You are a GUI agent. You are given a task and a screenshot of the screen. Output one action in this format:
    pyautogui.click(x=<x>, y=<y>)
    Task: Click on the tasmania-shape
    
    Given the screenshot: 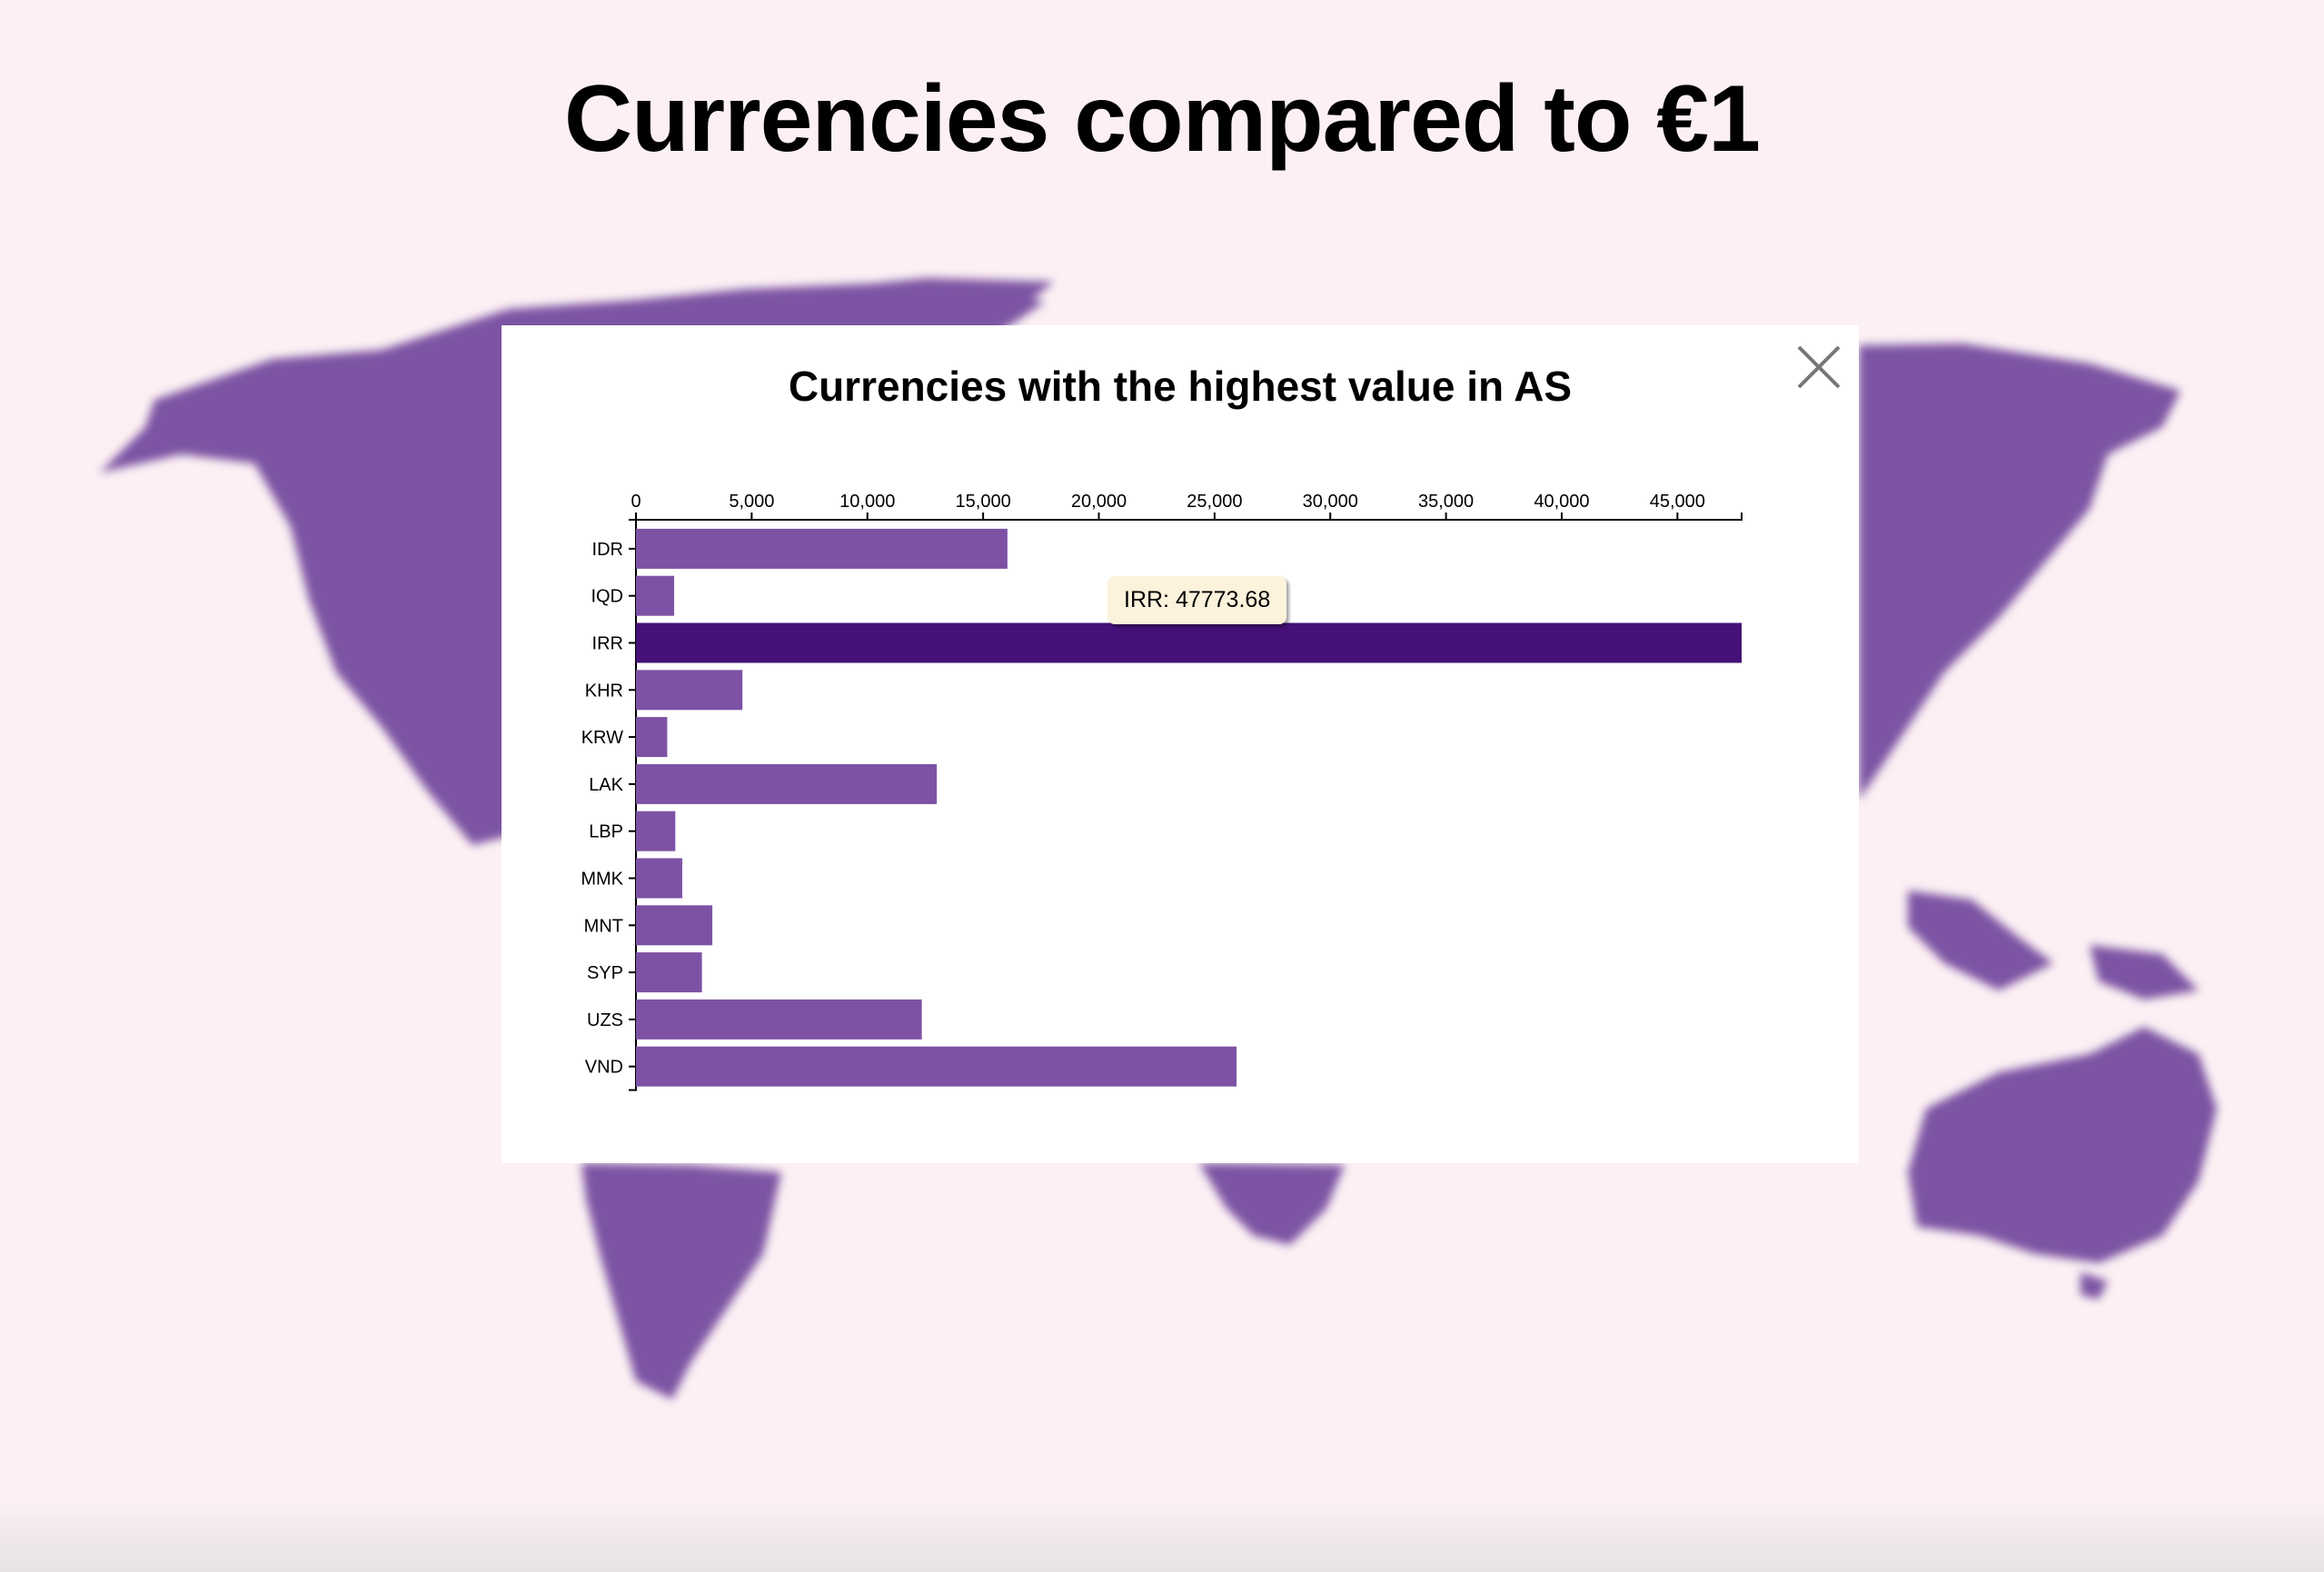 What is the action you would take?
    pyautogui.click(x=2094, y=1285)
    